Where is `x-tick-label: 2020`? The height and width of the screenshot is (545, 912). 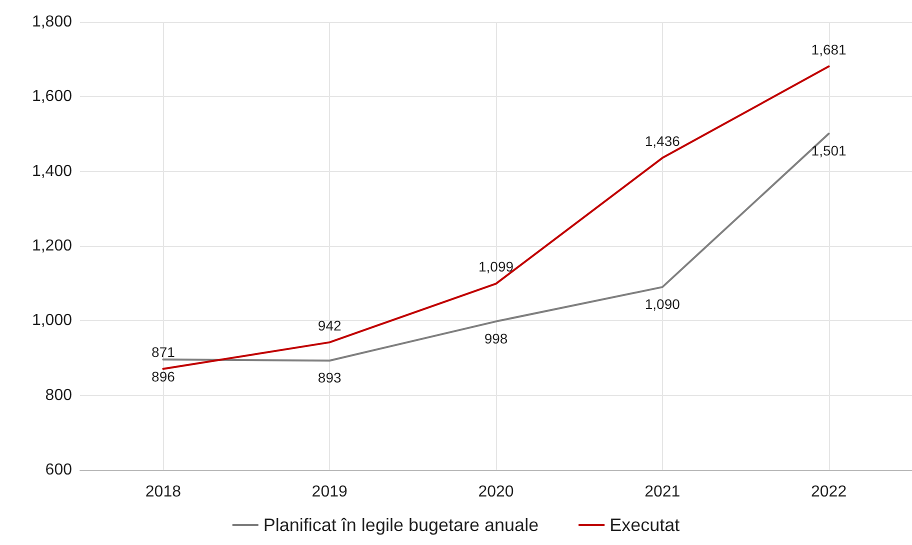
x-tick-label: 2020 is located at coordinates (496, 492).